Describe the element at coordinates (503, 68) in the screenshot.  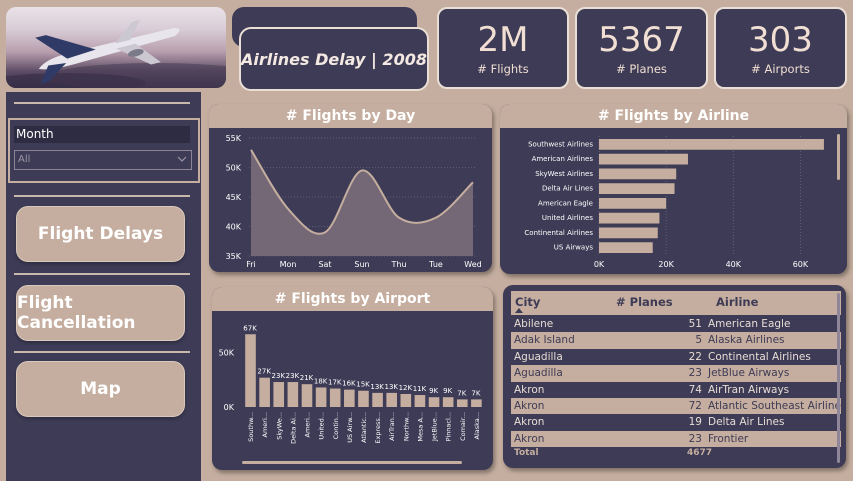
I see `kpi-label: # Flights` at that location.